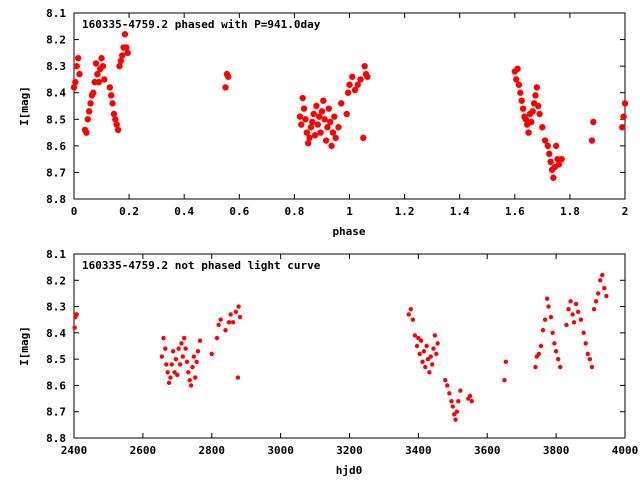  What do you see at coordinates (143, 450) in the screenshot?
I see `unphased-x-tick-label: 2600` at bounding box center [143, 450].